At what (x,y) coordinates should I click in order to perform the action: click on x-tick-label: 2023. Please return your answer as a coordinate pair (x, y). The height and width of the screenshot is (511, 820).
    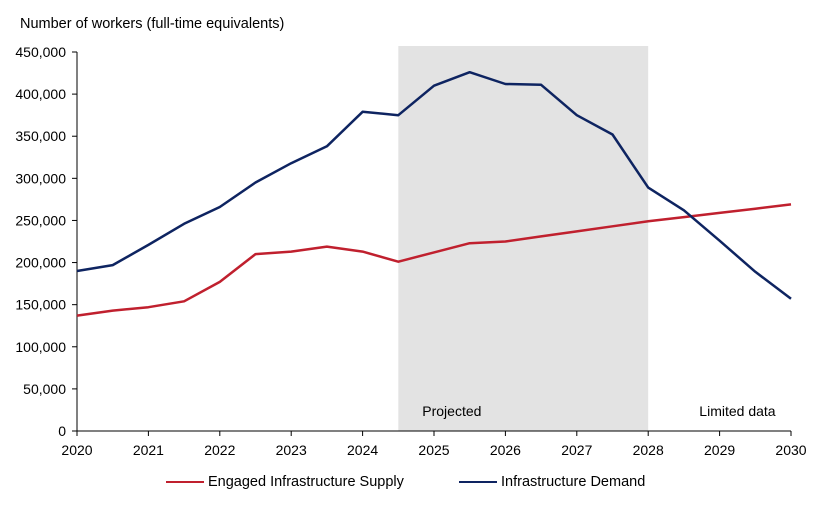
    Looking at the image, I should click on (291, 450).